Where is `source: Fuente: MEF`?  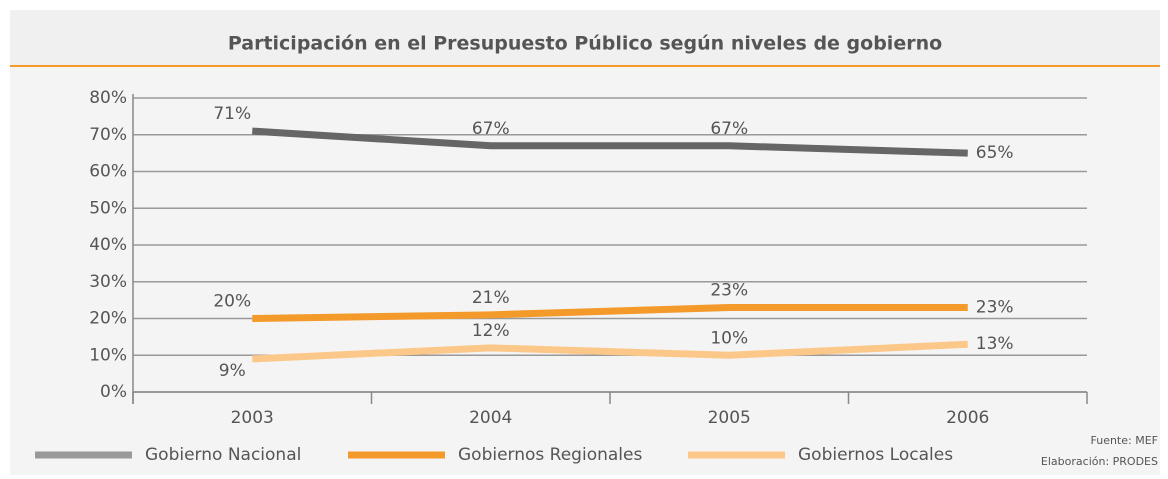 source: Fuente: MEF is located at coordinates (1125, 440).